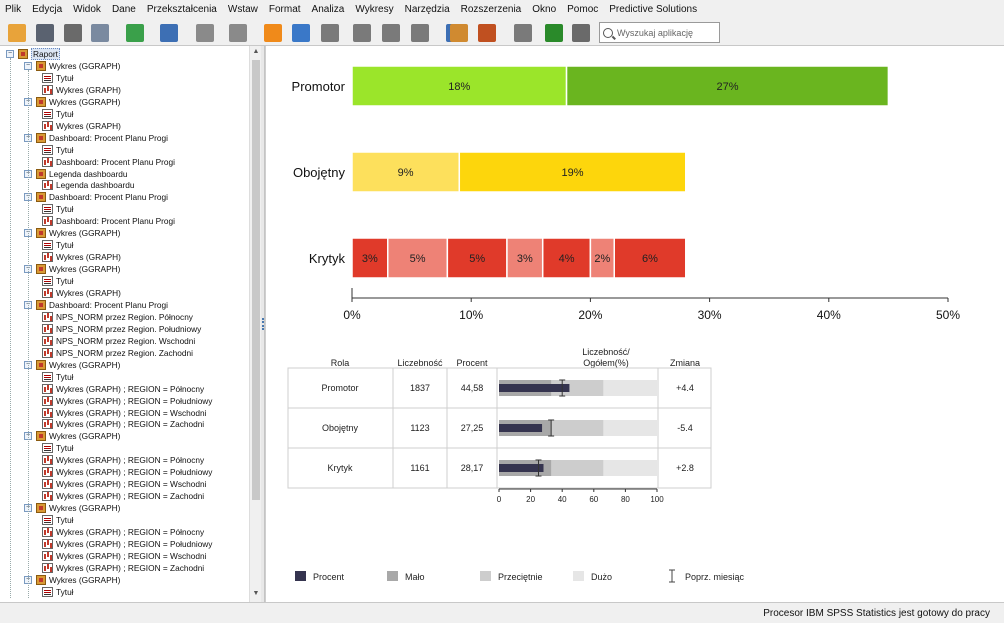 This screenshot has width=1004, height=623. Describe the element at coordinates (87, 9) in the screenshot. I see `menu-item-2: Widok` at that location.